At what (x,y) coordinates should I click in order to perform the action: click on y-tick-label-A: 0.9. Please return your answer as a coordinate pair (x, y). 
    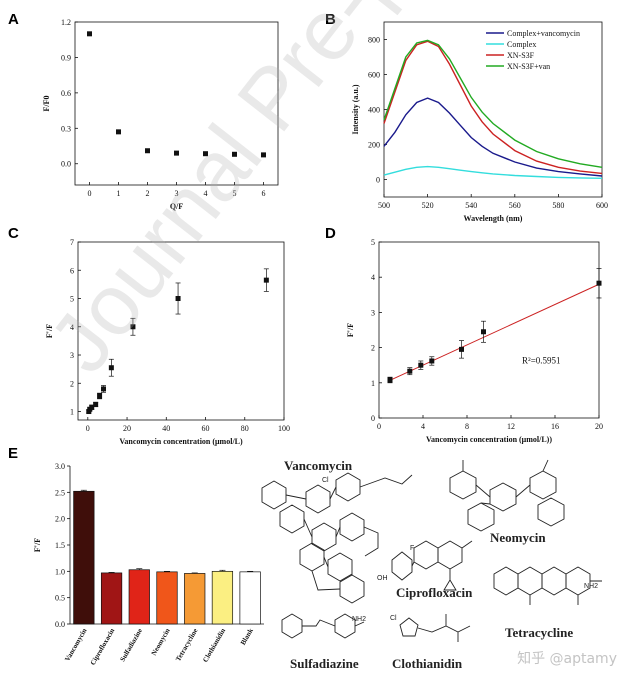
    Looking at the image, I should click on (66, 57).